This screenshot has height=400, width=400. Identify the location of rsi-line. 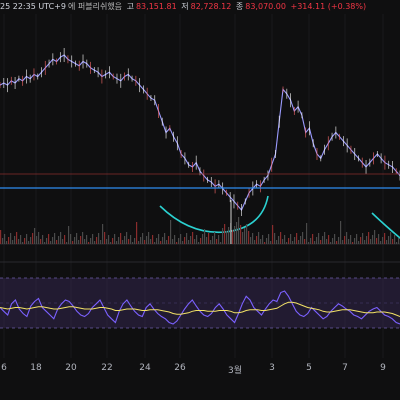
(200, 307).